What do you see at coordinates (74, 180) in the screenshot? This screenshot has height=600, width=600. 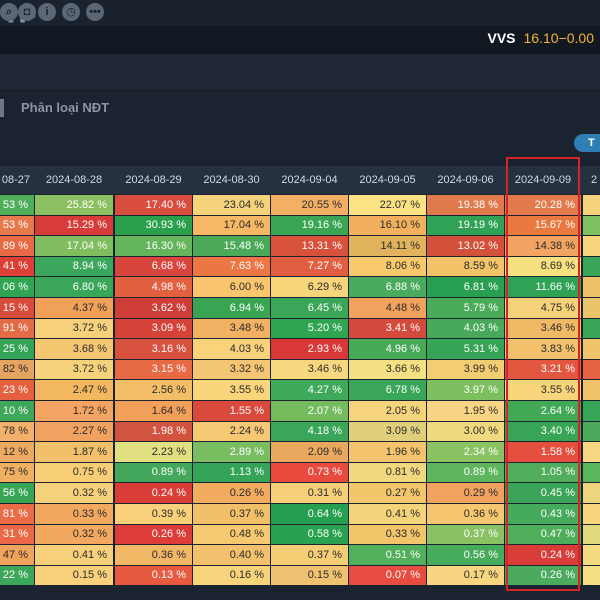 I see `column-header: 2024-08-28` at bounding box center [74, 180].